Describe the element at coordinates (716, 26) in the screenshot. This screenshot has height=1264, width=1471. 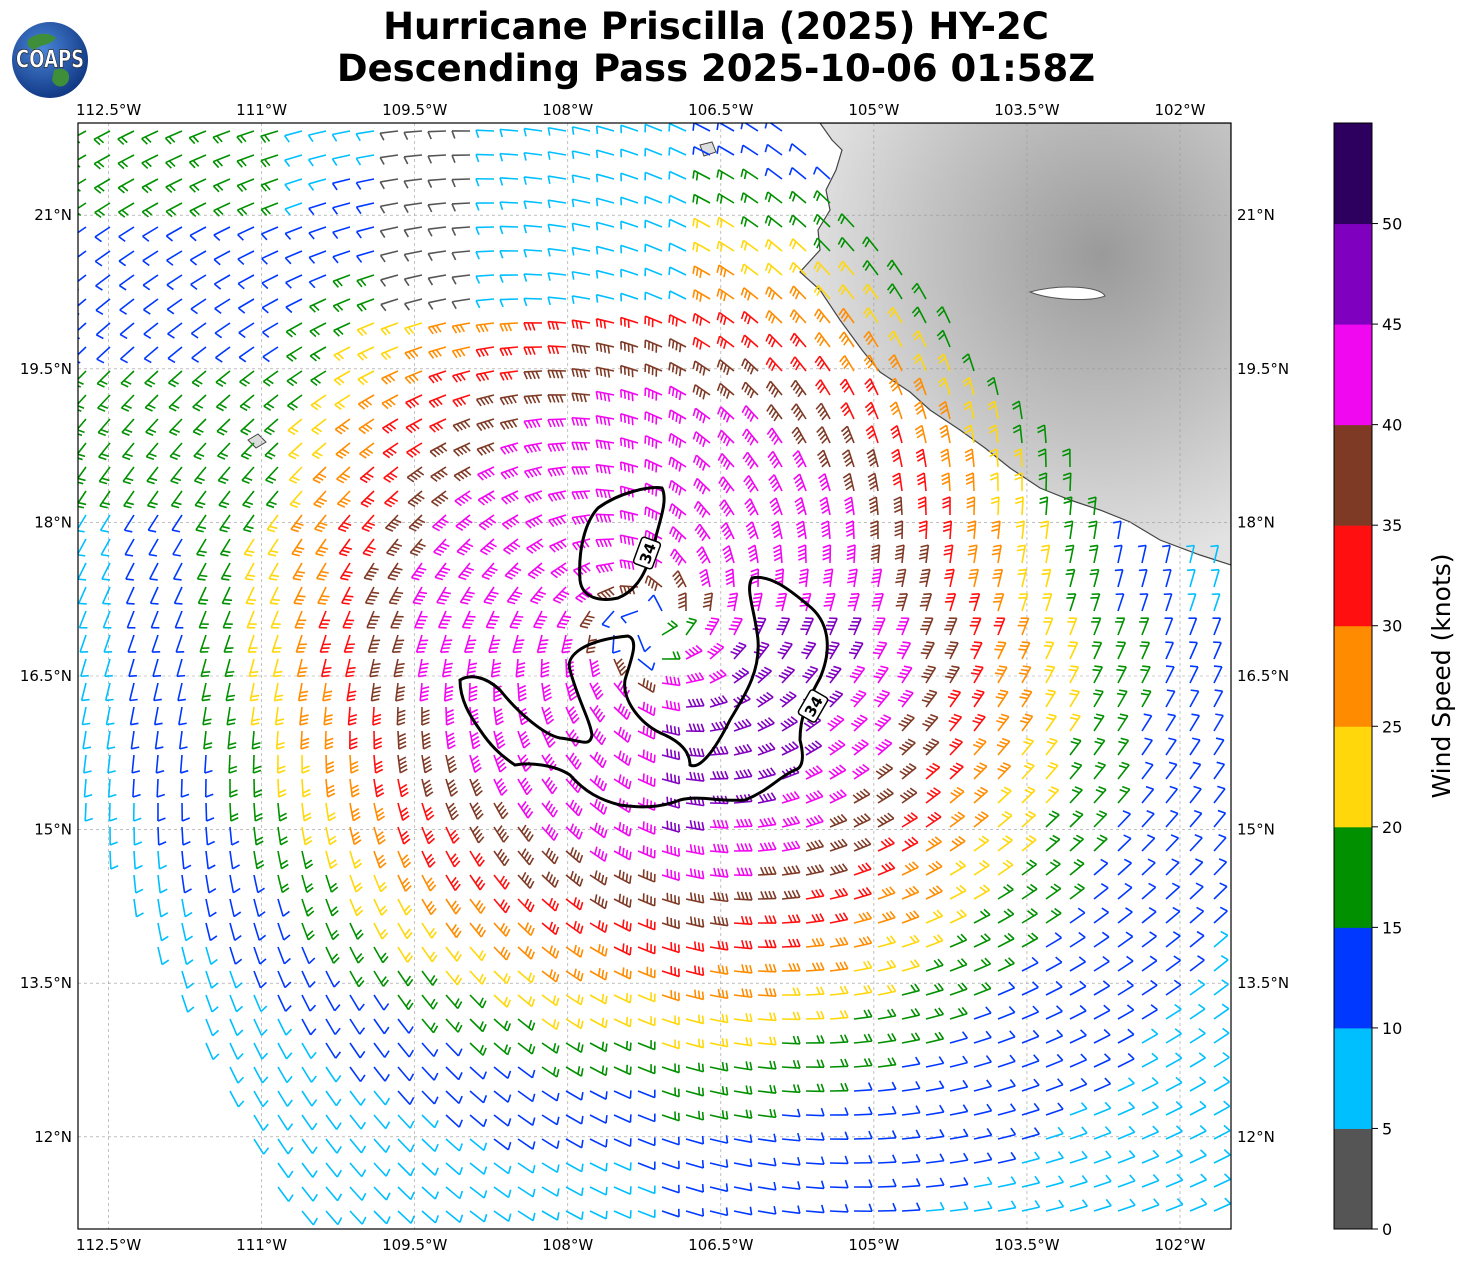
I see `title-line-1: Hurricane Priscilla (2025) HY-2C` at that location.